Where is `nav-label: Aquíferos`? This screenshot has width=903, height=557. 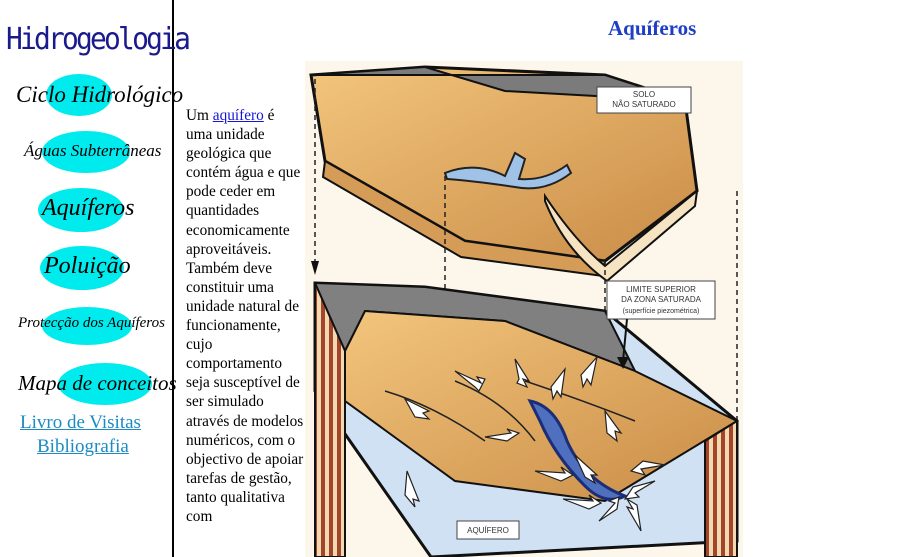 nav-label: Aquíferos is located at coordinates (88, 208).